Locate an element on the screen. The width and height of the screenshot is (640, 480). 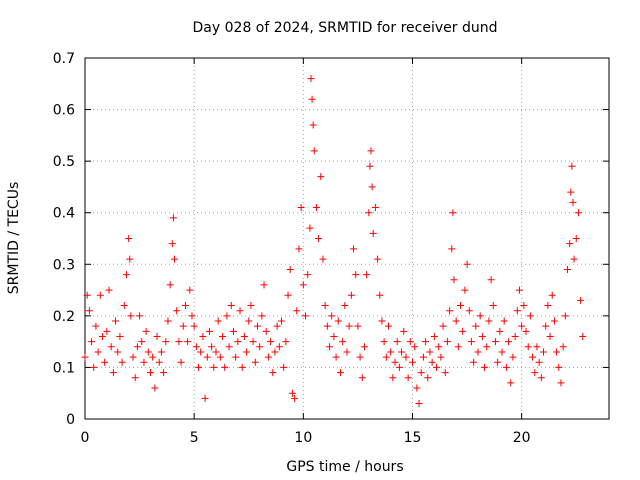
y-tick-label: 0.5 is located at coordinates (64, 162).